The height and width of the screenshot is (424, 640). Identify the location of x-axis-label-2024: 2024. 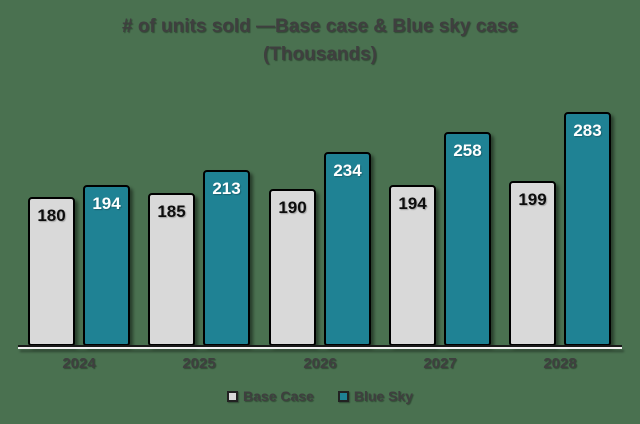
(79, 363).